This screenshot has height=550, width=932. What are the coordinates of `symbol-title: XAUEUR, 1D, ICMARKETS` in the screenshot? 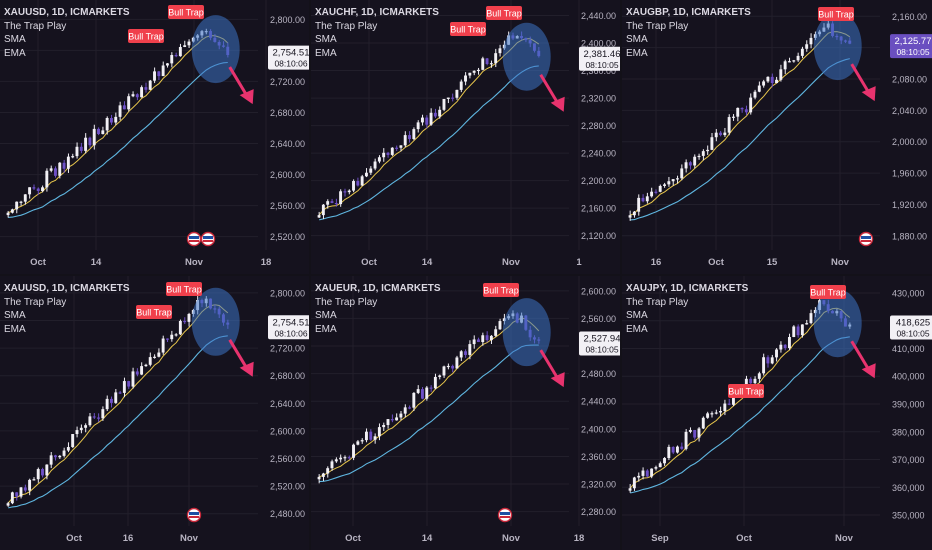 It's located at (378, 288).